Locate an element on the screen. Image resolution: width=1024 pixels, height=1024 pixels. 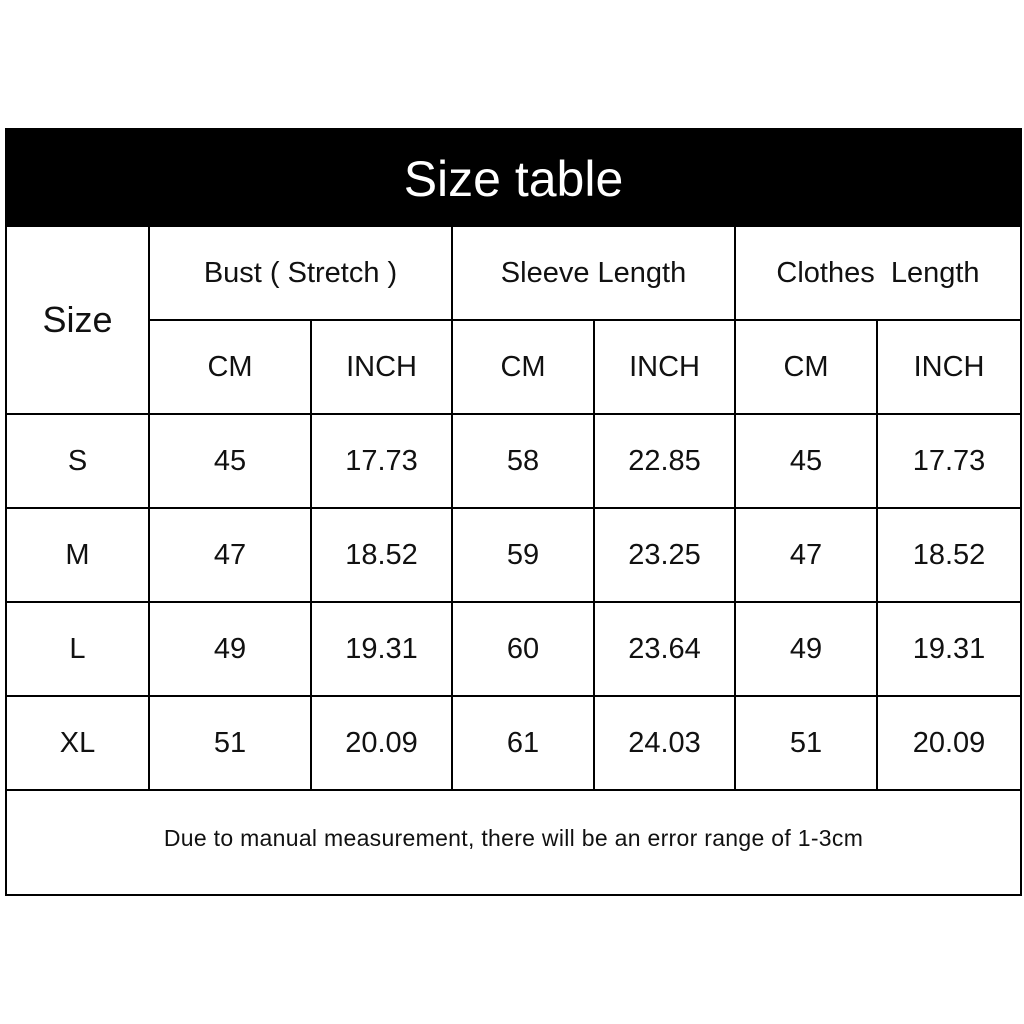
table-row: S 45 17.73 58 22.85 45 17.73 is located at coordinates (513, 461).